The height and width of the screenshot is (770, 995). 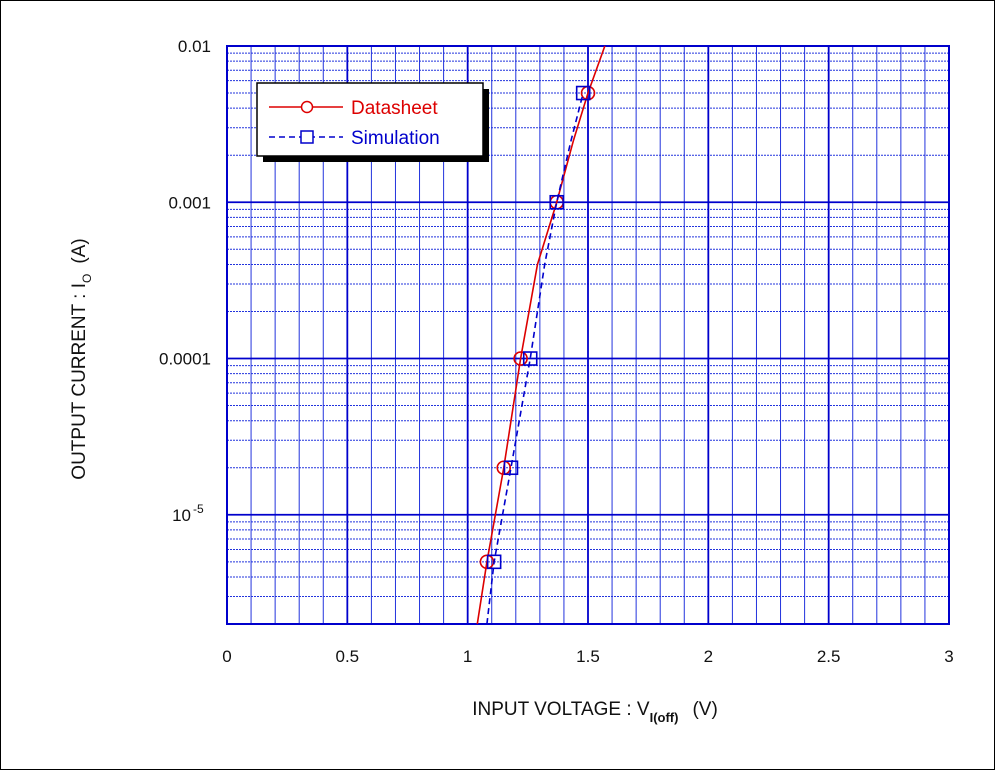 What do you see at coordinates (395, 138) in the screenshot?
I see `legend-label-simulation: Simulation` at bounding box center [395, 138].